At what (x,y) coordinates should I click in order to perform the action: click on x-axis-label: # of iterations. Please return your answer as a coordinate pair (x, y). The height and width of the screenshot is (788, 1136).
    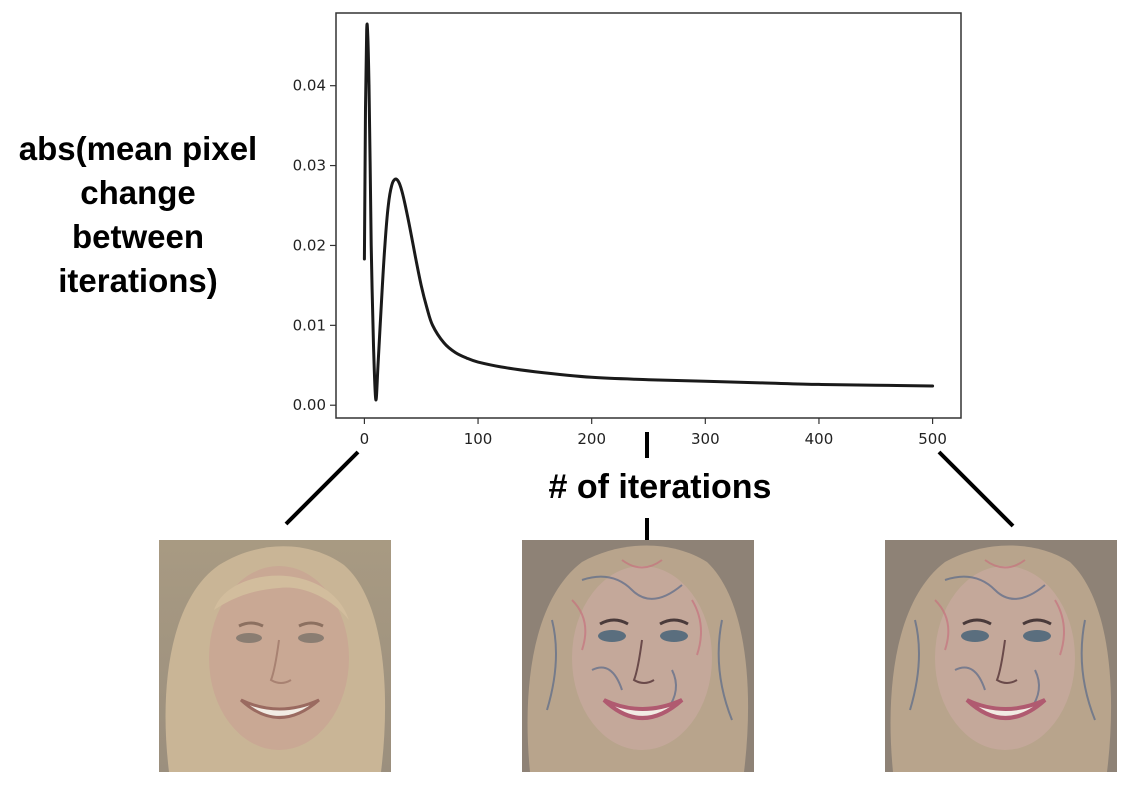
    Looking at the image, I should click on (660, 487).